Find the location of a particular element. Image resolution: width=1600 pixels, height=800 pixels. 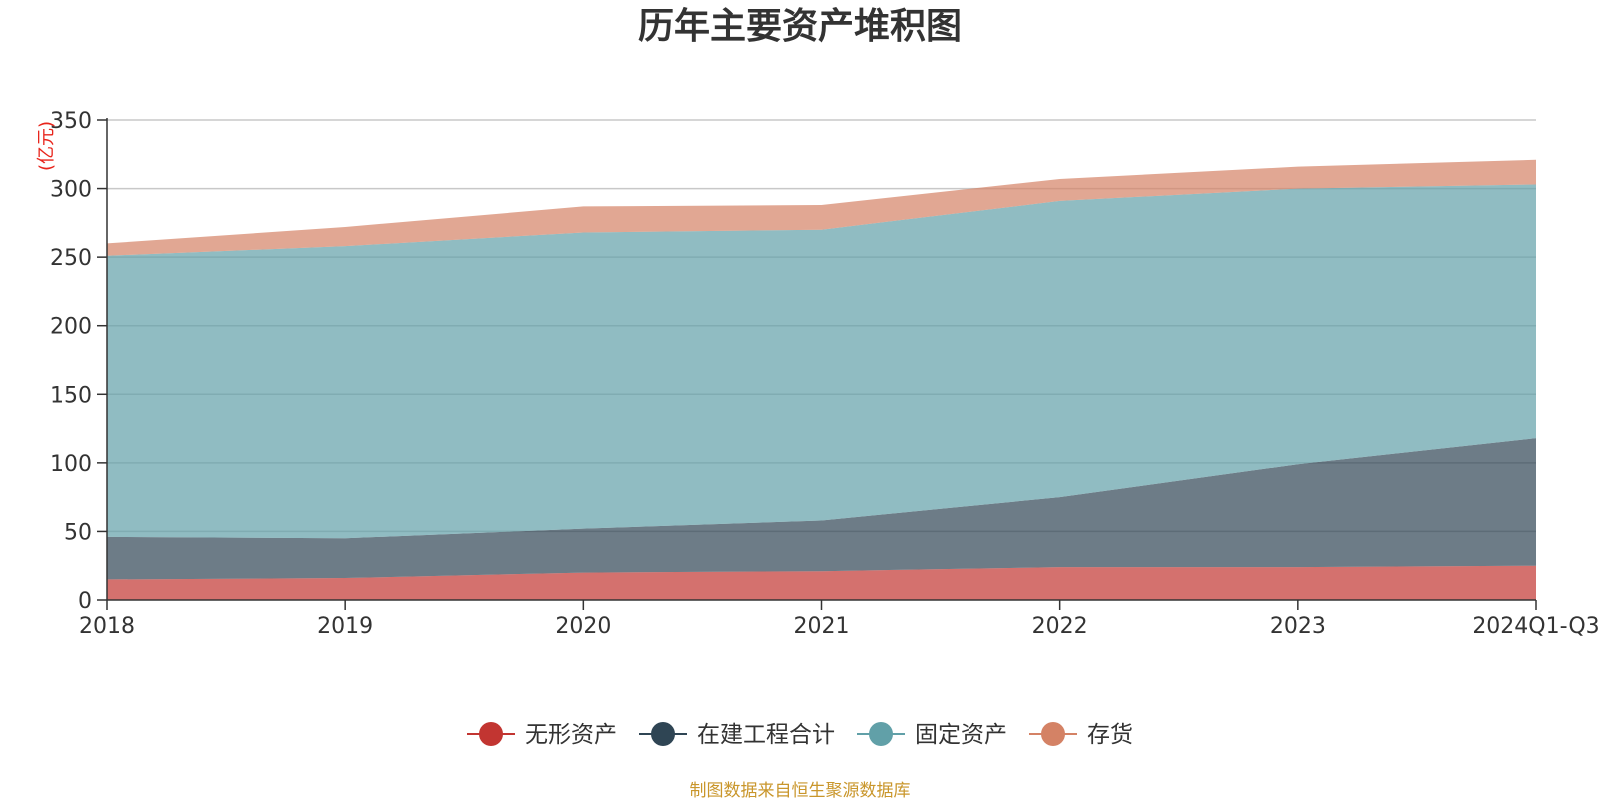

y-tick-label: 300 is located at coordinates (71, 190).